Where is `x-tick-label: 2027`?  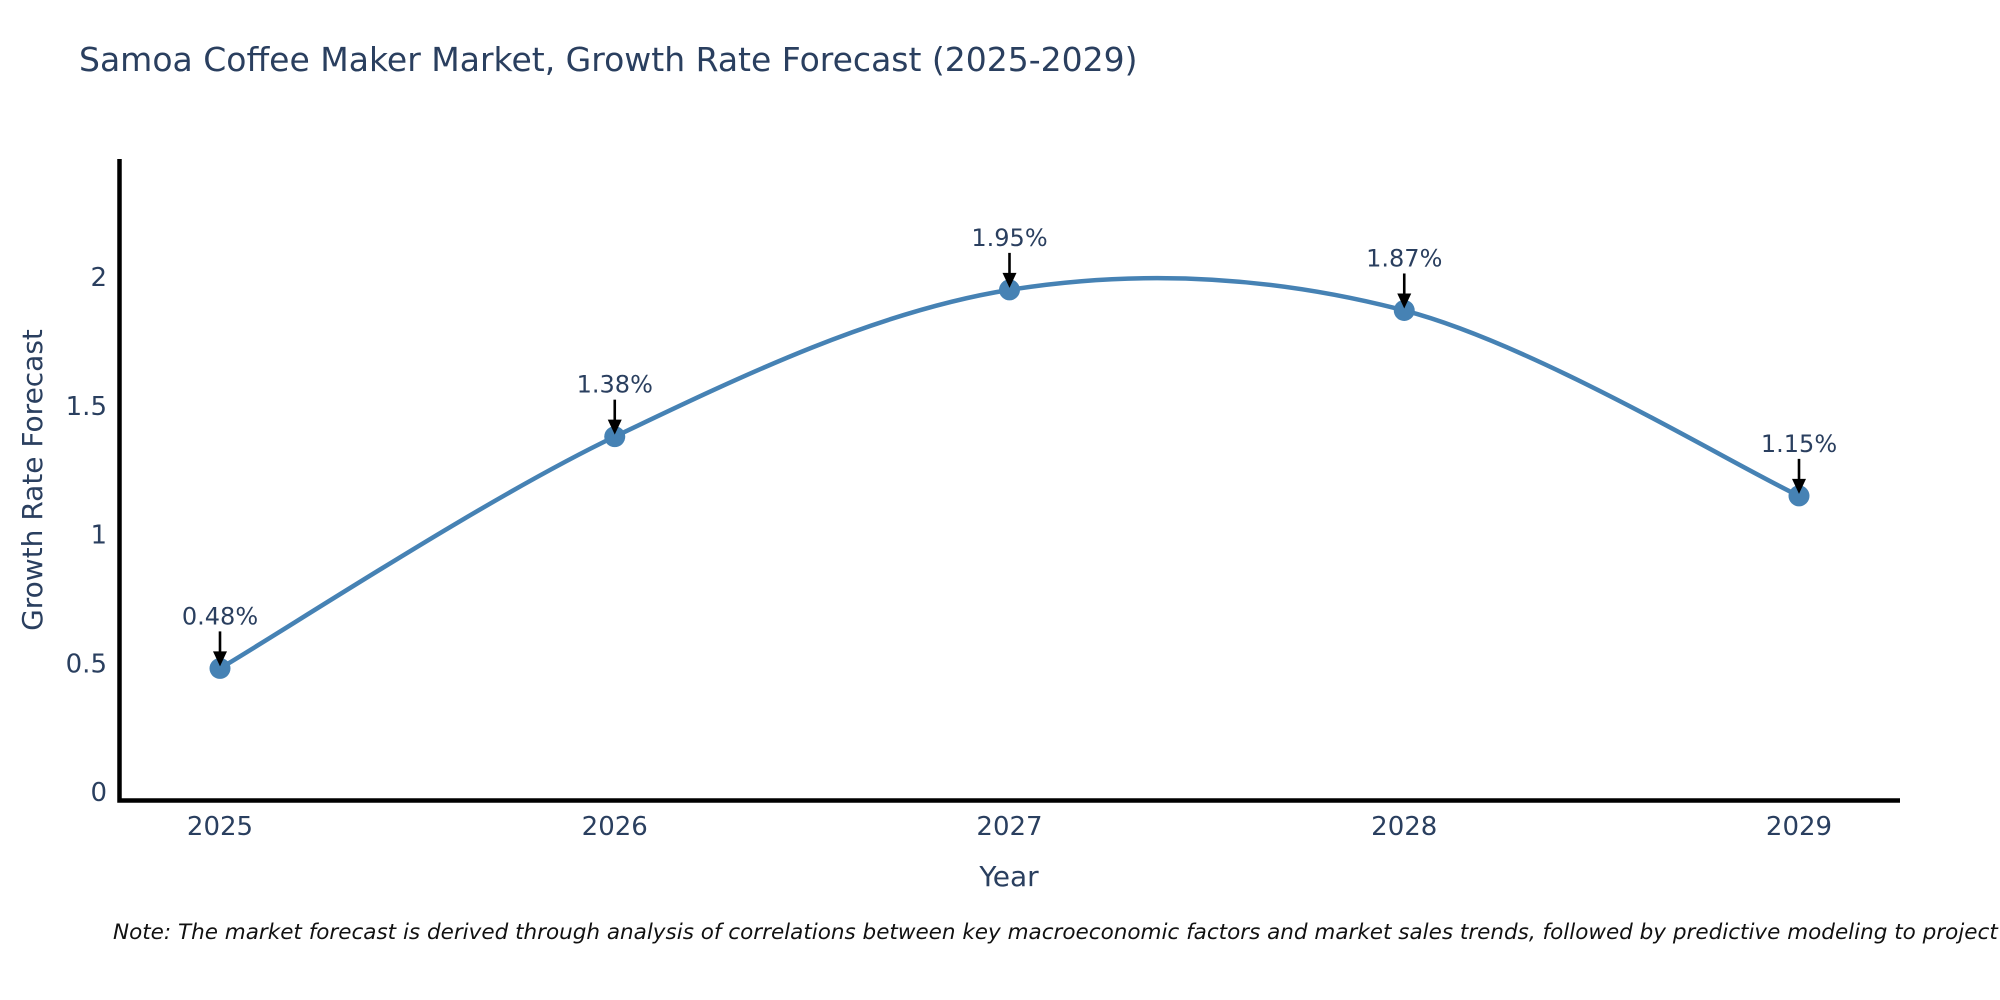 x-tick-label: 2027 is located at coordinates (1009, 827).